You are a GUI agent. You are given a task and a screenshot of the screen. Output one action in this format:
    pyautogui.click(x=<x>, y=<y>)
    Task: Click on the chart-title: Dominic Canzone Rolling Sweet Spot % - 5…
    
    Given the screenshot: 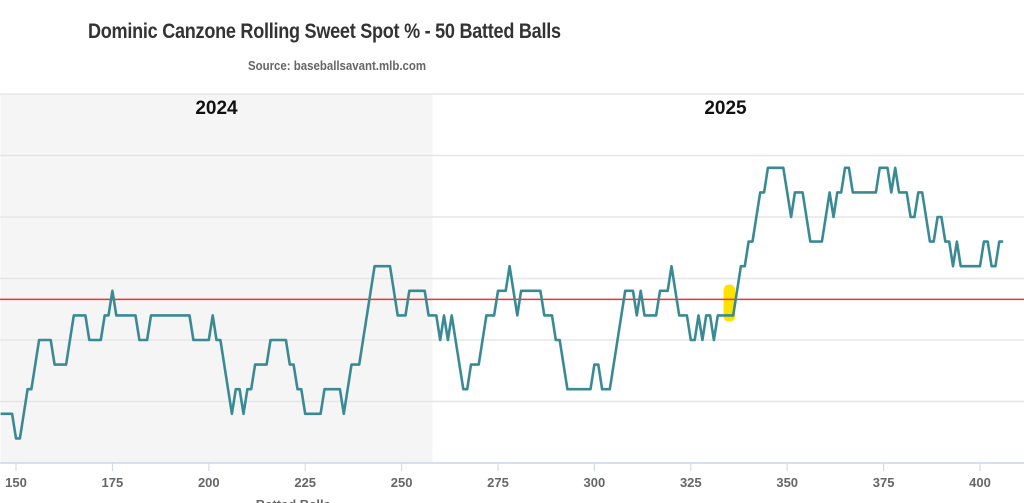 What is the action you would take?
    pyautogui.click(x=324, y=31)
    